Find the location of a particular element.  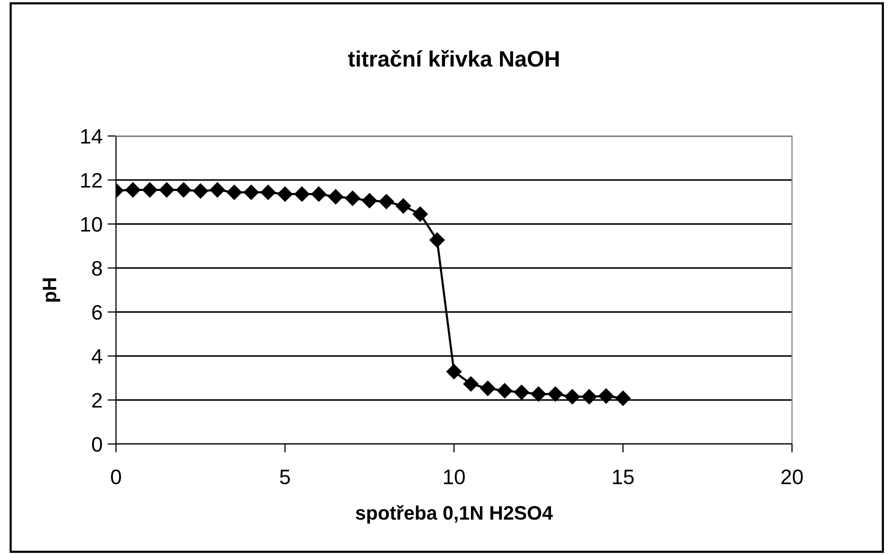

x-tick-label: 0 is located at coordinates (116, 477).